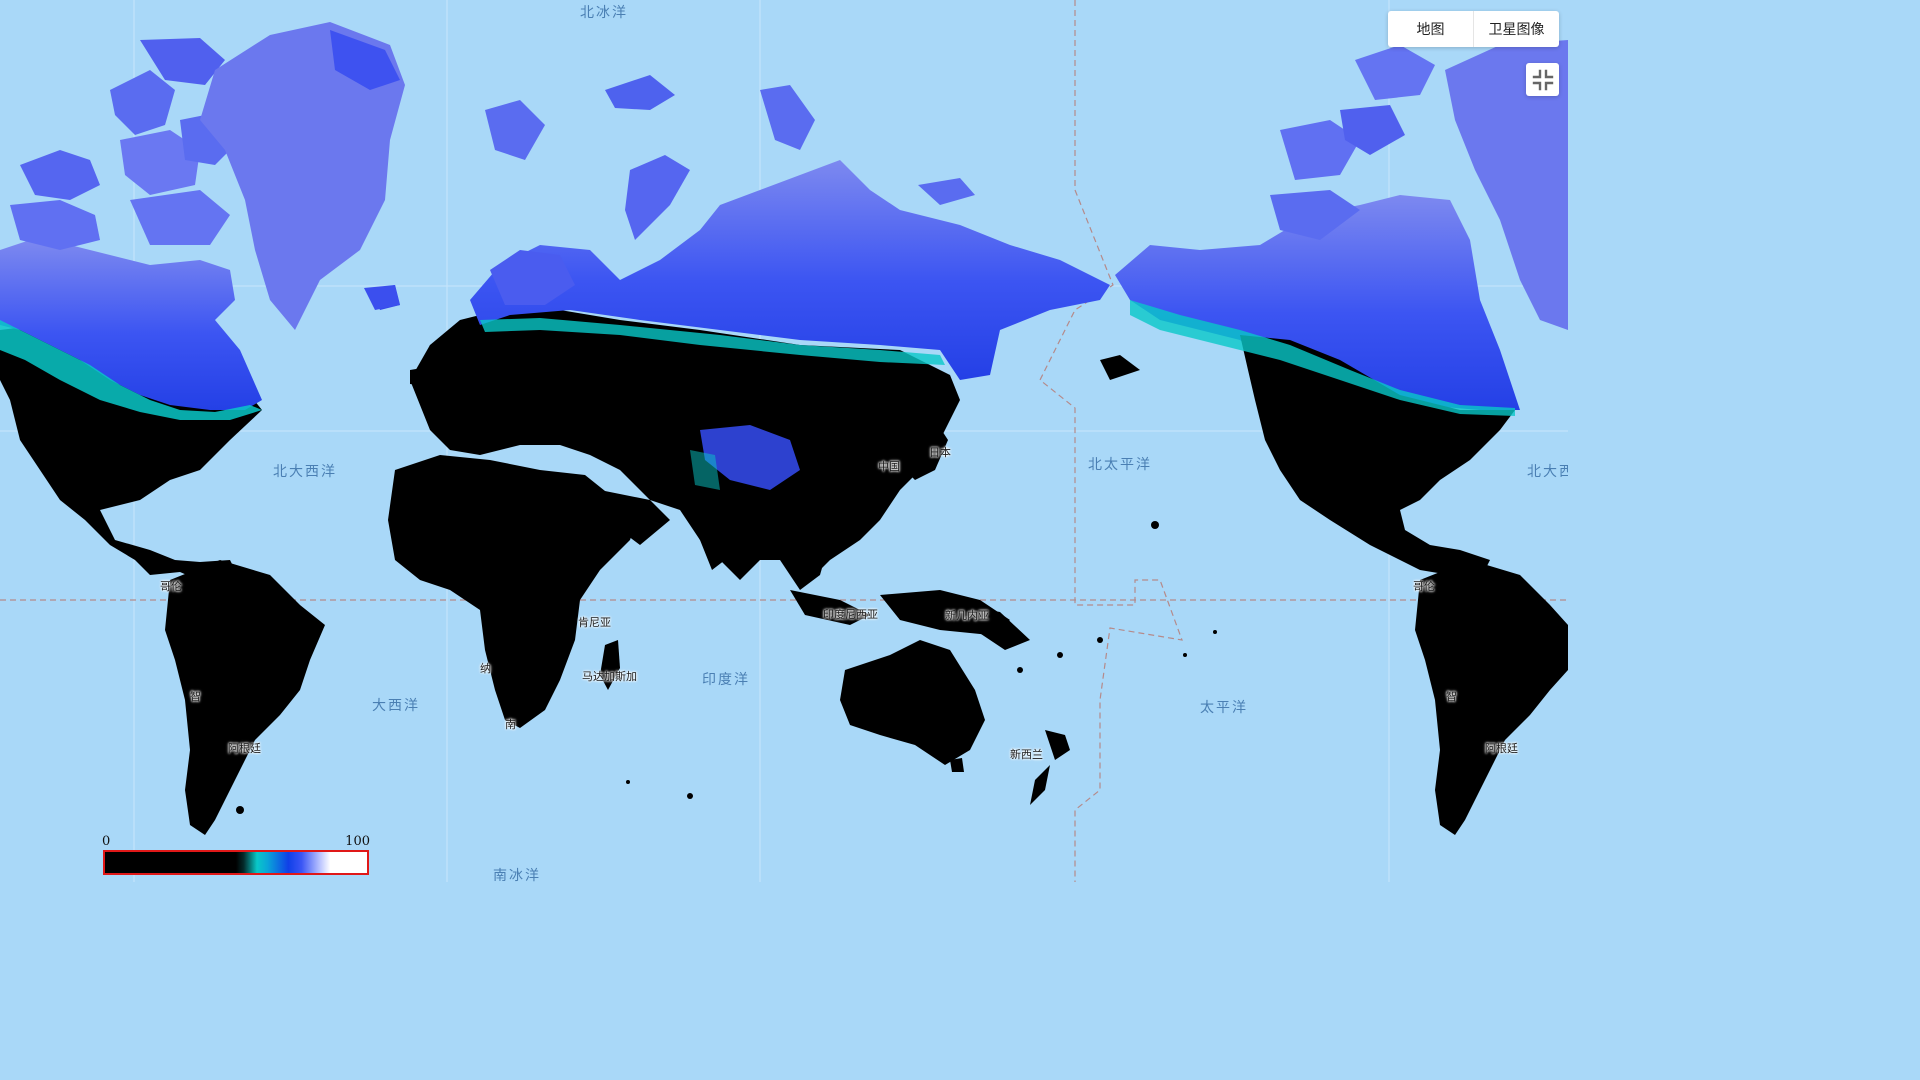  Describe the element at coordinates (245, 697) in the screenshot. I see `south-america-west` at that location.